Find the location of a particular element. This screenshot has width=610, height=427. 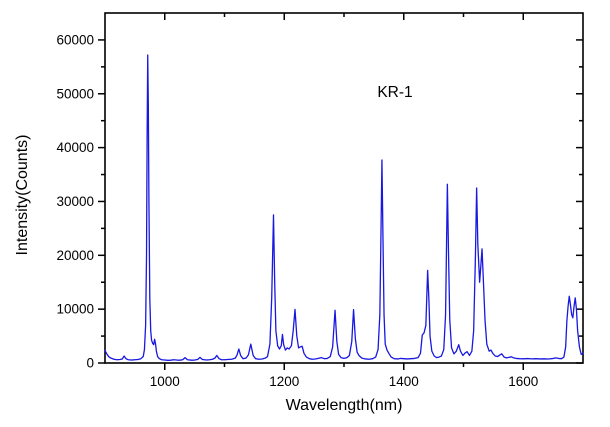

y-tick-label: 10000 is located at coordinates (75, 309).